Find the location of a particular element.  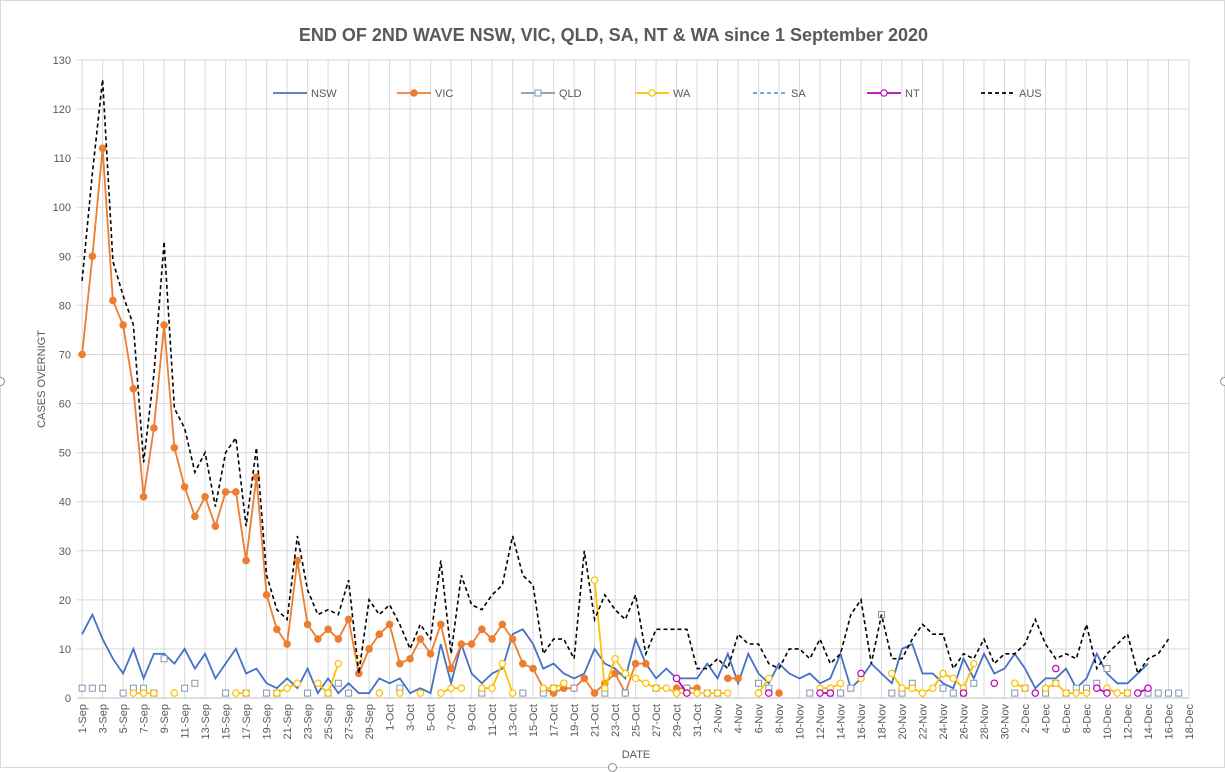

legend-item-vic: VIC is located at coordinates (425, 94).